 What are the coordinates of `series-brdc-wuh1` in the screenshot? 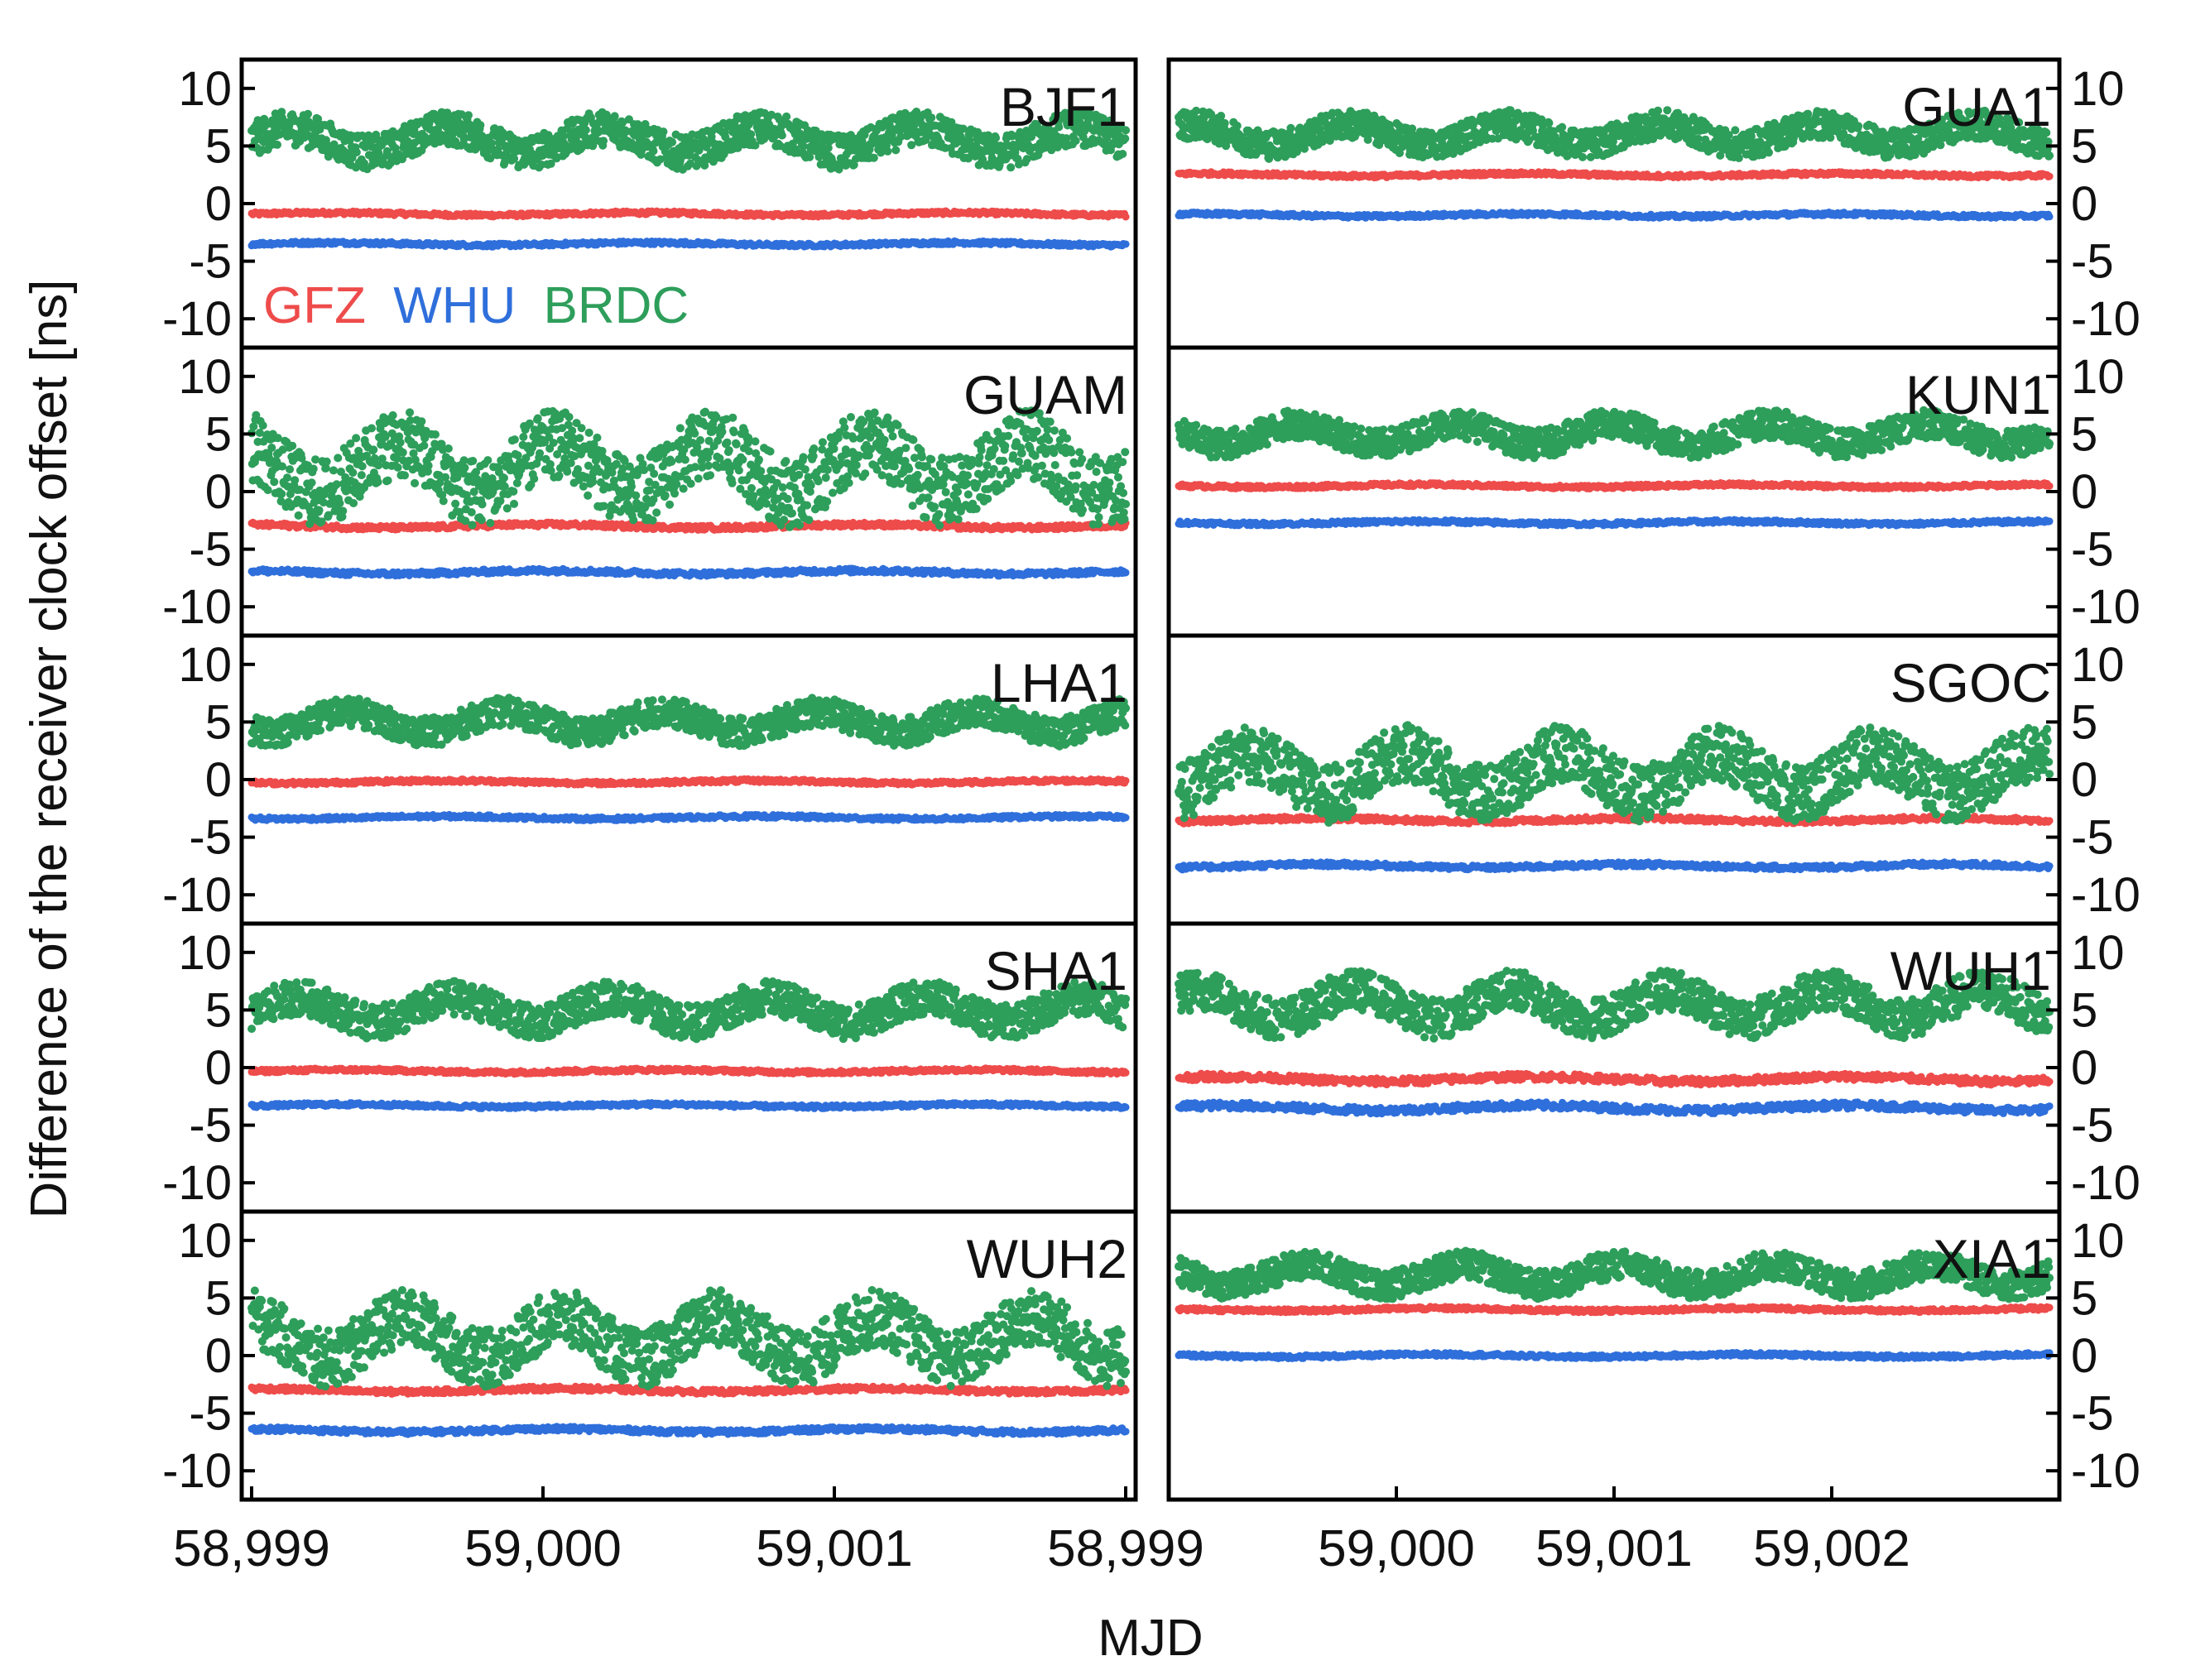 It's located at (1614, 1005).